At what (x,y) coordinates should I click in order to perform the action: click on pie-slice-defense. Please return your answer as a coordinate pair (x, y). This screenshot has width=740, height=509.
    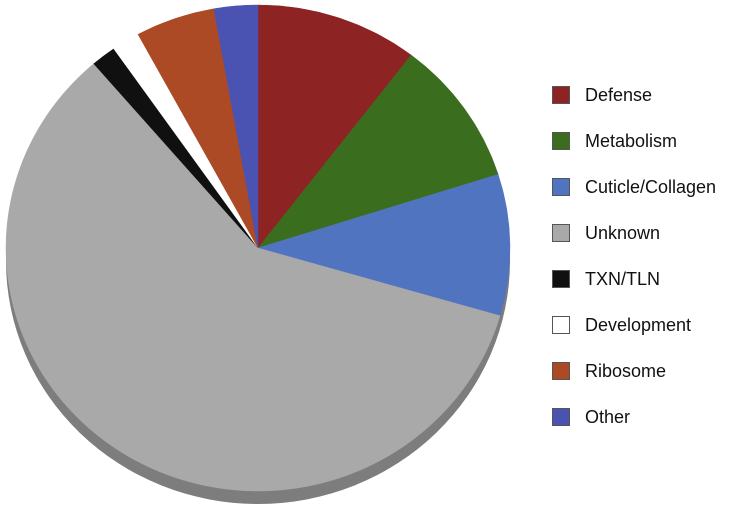
    Looking at the image, I should click on (334, 126).